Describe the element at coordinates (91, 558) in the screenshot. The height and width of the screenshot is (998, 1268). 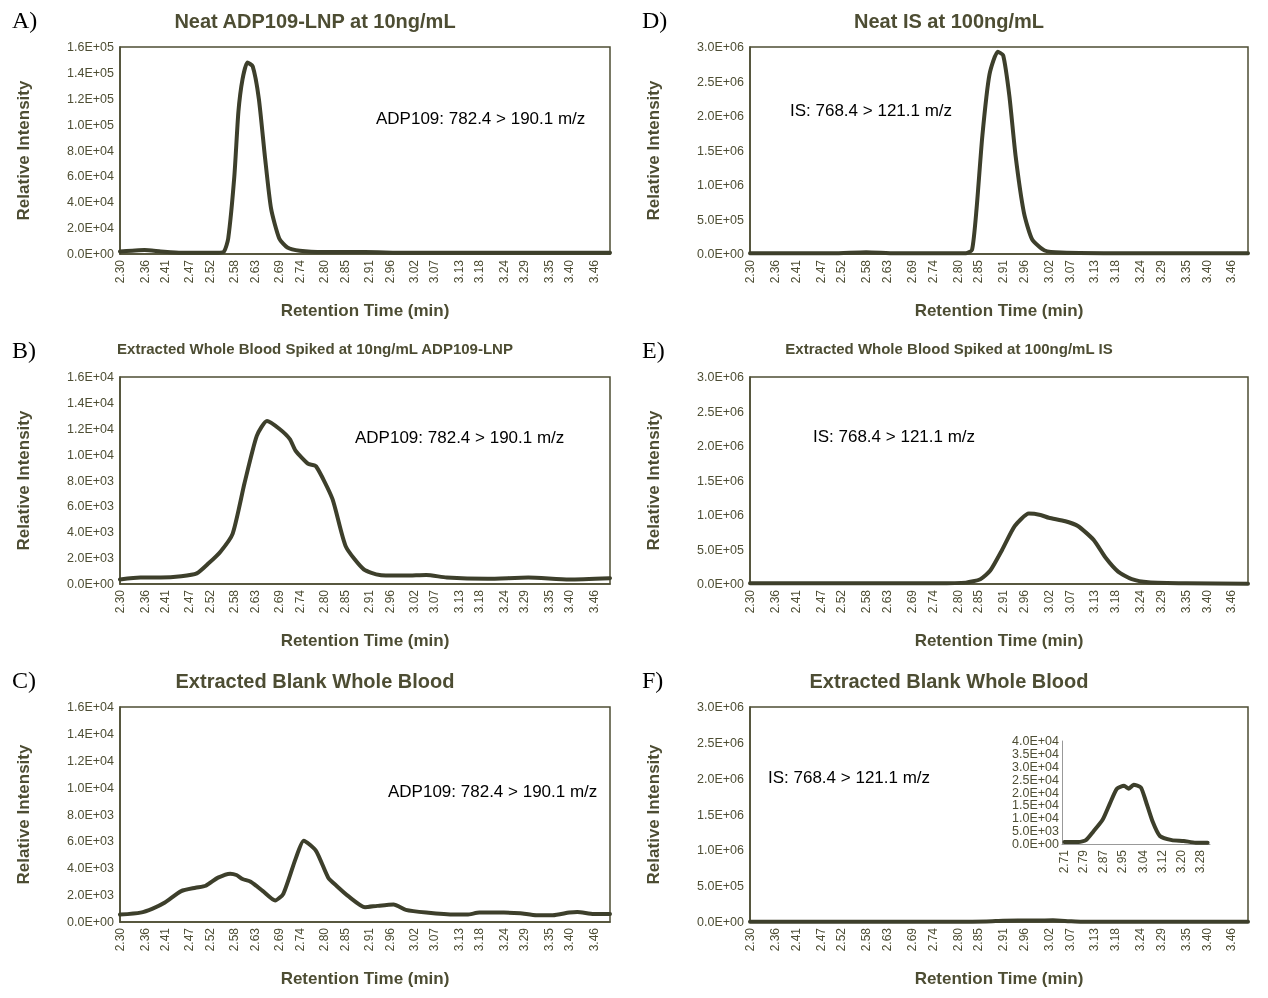
I see `y-tick-label: 2.0E+03` at that location.